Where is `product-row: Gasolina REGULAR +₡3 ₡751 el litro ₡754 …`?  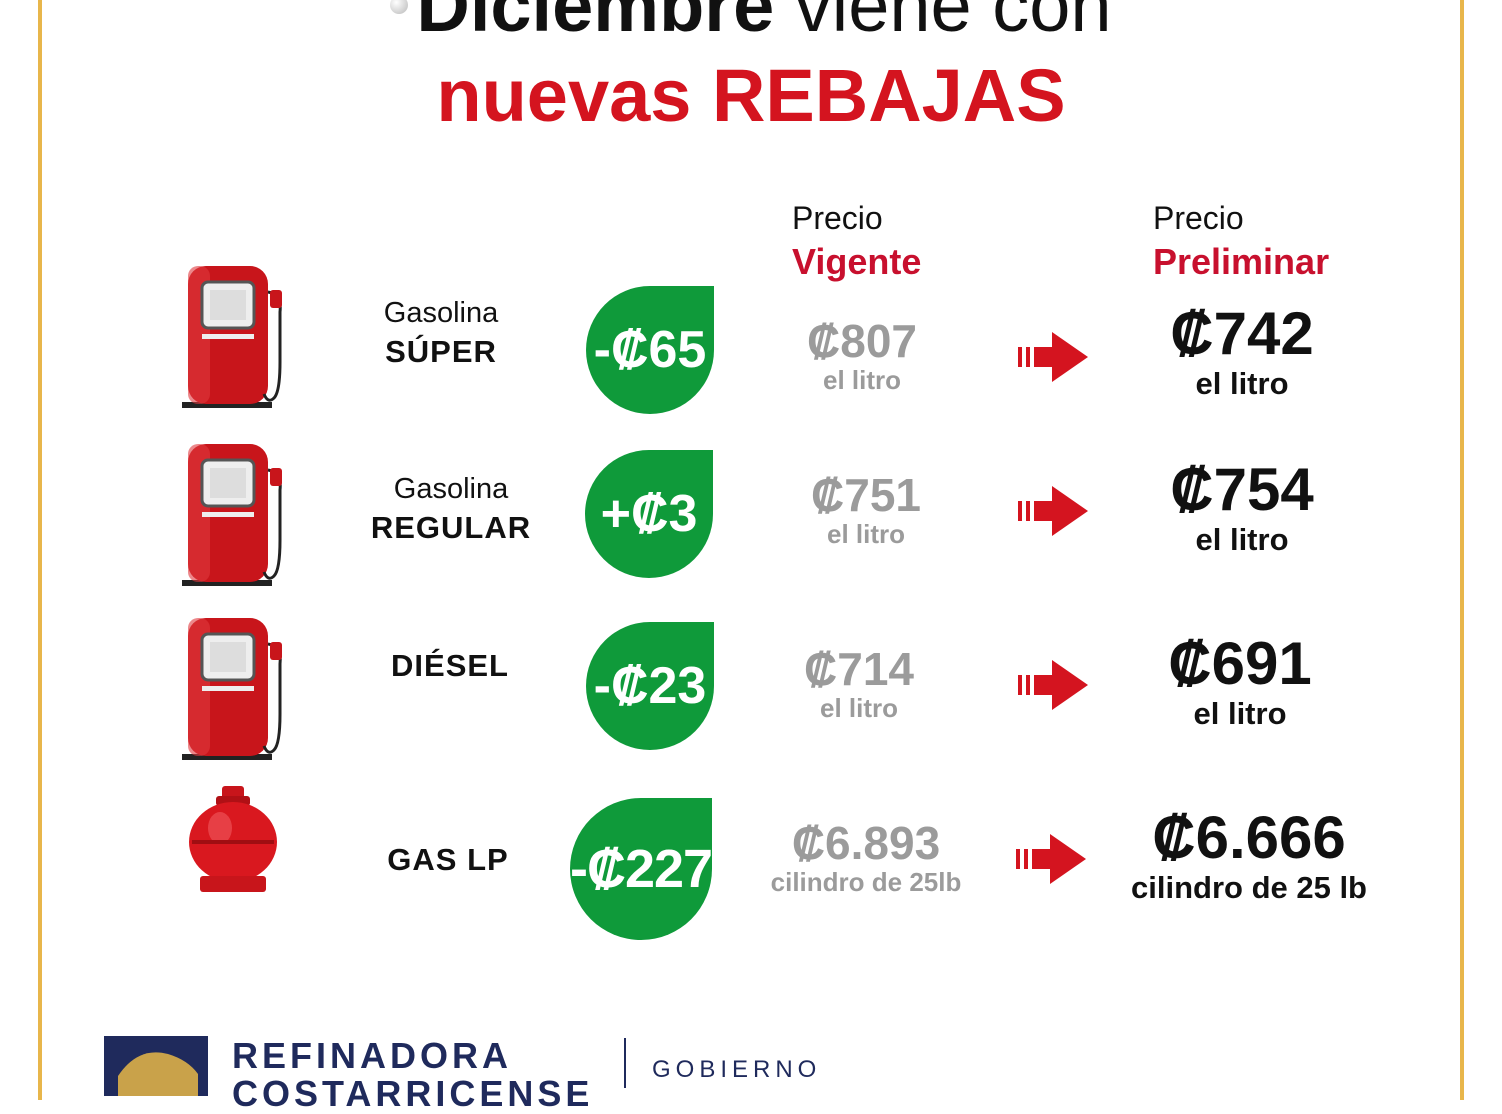
product-row: Gasolina REGULAR +₡3 ₡751 el litro ₡754 … is located at coordinates (751, 520).